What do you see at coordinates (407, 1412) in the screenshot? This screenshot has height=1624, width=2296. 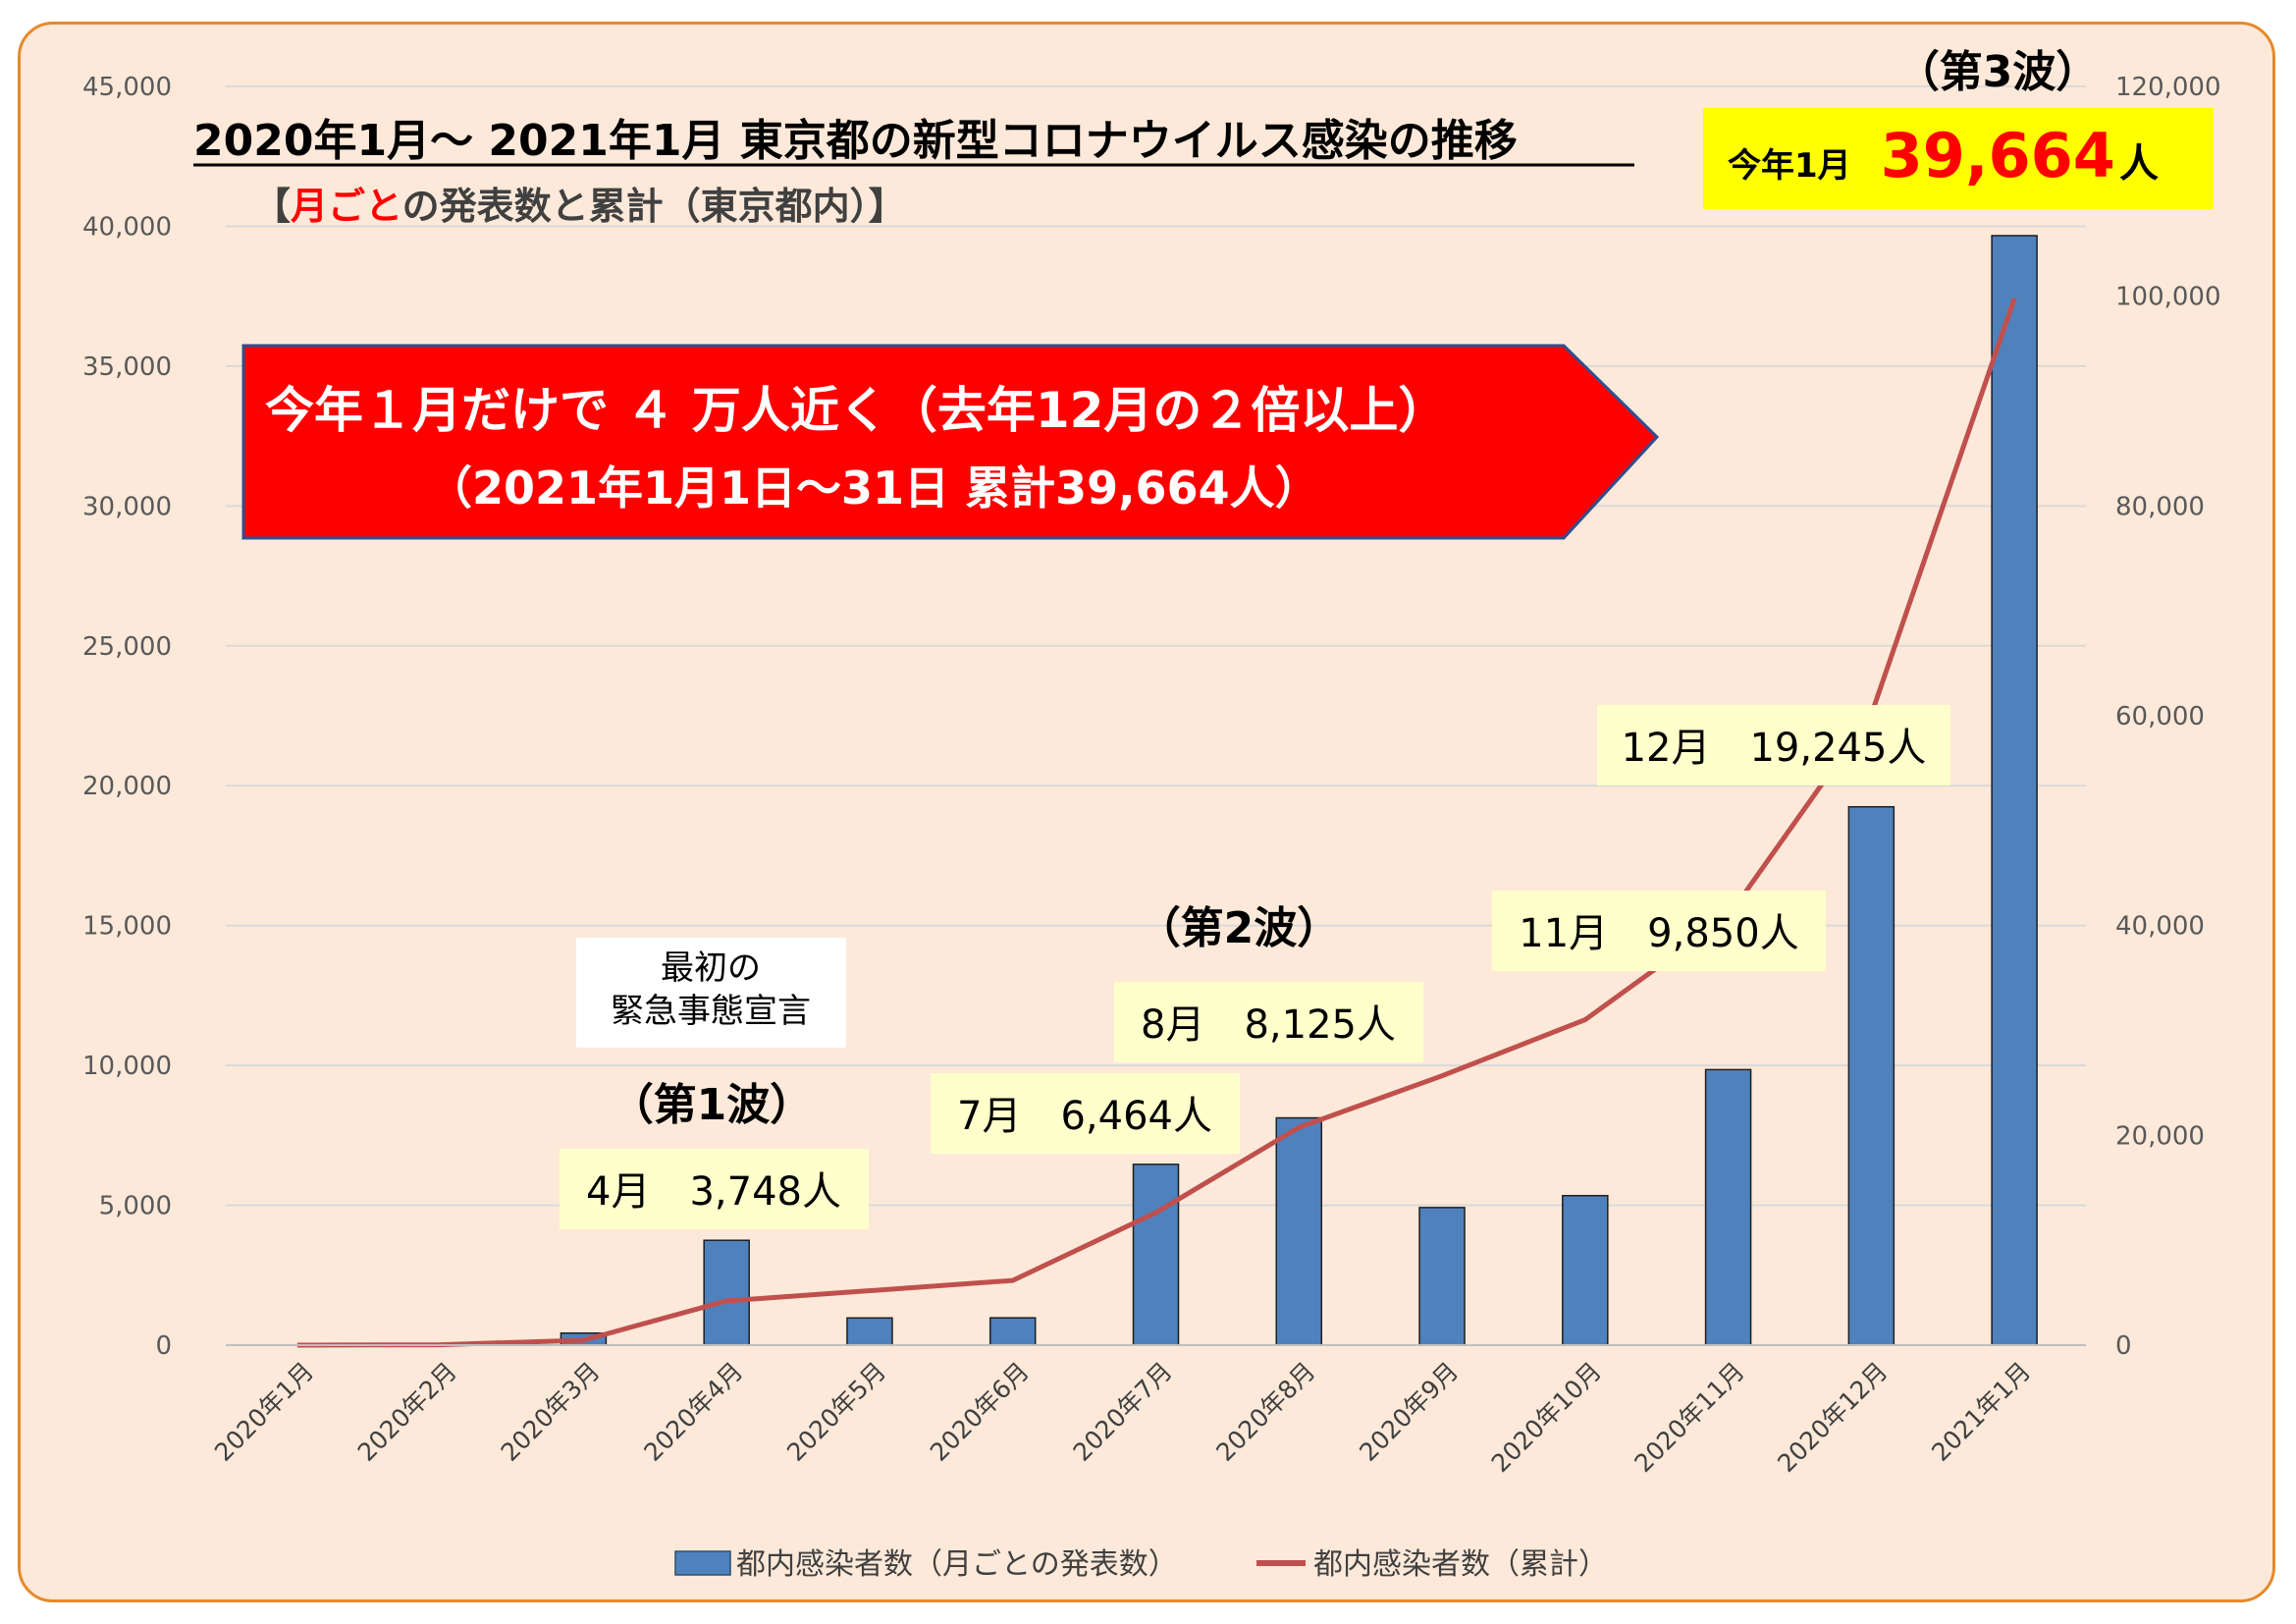 I see `x-tick-label: 2020年2月` at bounding box center [407, 1412].